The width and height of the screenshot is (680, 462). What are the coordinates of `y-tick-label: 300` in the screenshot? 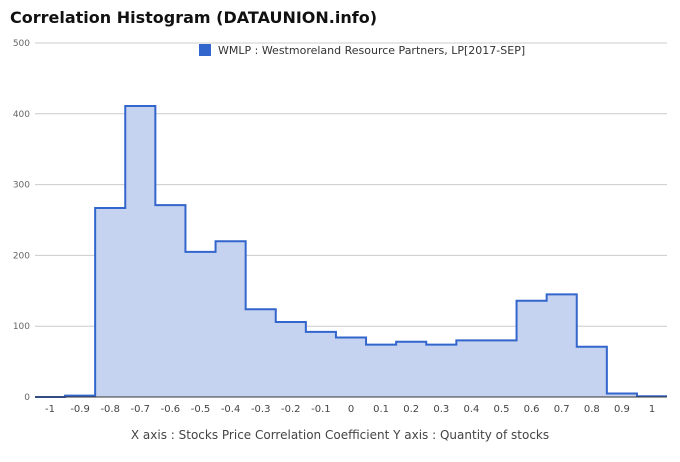 It's located at (21, 186).